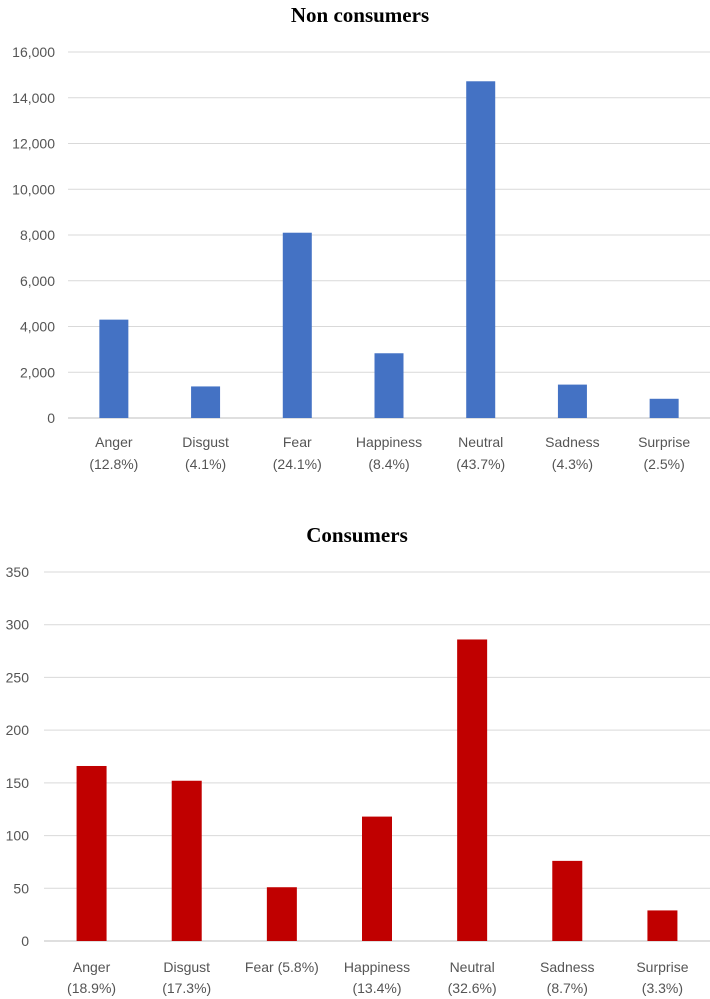 The height and width of the screenshot is (999, 710). What do you see at coordinates (37, 372) in the screenshot?
I see `y-tick-label: 2,000` at bounding box center [37, 372].